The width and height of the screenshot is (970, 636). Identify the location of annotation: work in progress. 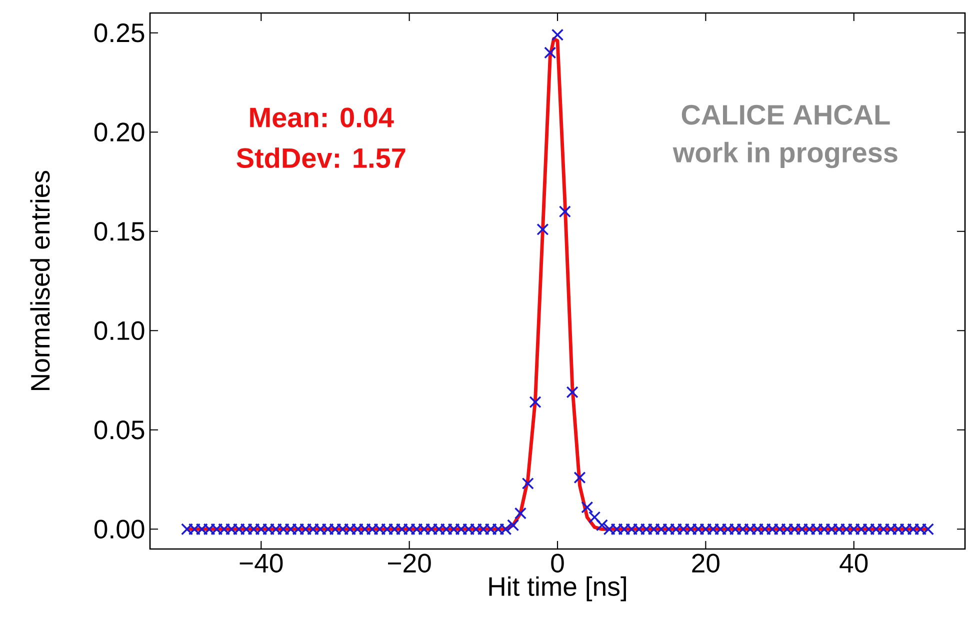
(785, 155).